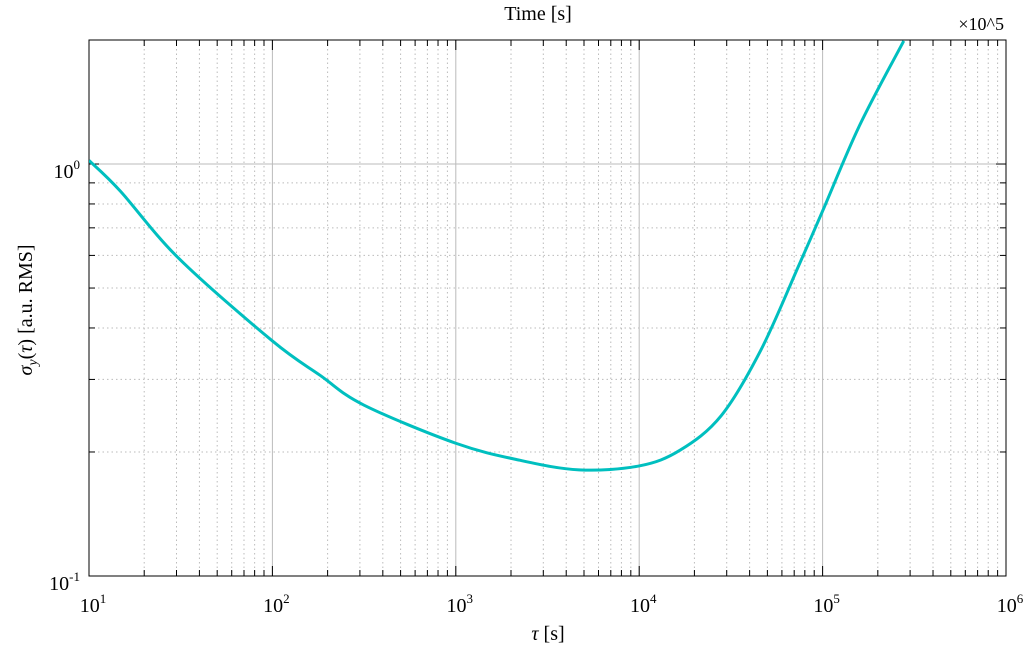  Describe the element at coordinates (826, 604) in the screenshot. I see `x-tick-label: 10⁵` at that location.